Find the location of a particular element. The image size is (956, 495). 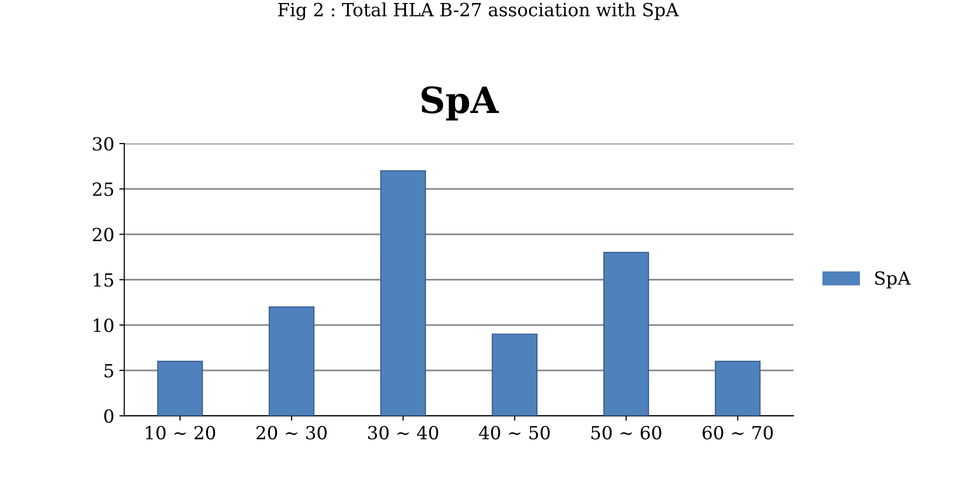

y-tick-label: 15 is located at coordinates (104, 280).